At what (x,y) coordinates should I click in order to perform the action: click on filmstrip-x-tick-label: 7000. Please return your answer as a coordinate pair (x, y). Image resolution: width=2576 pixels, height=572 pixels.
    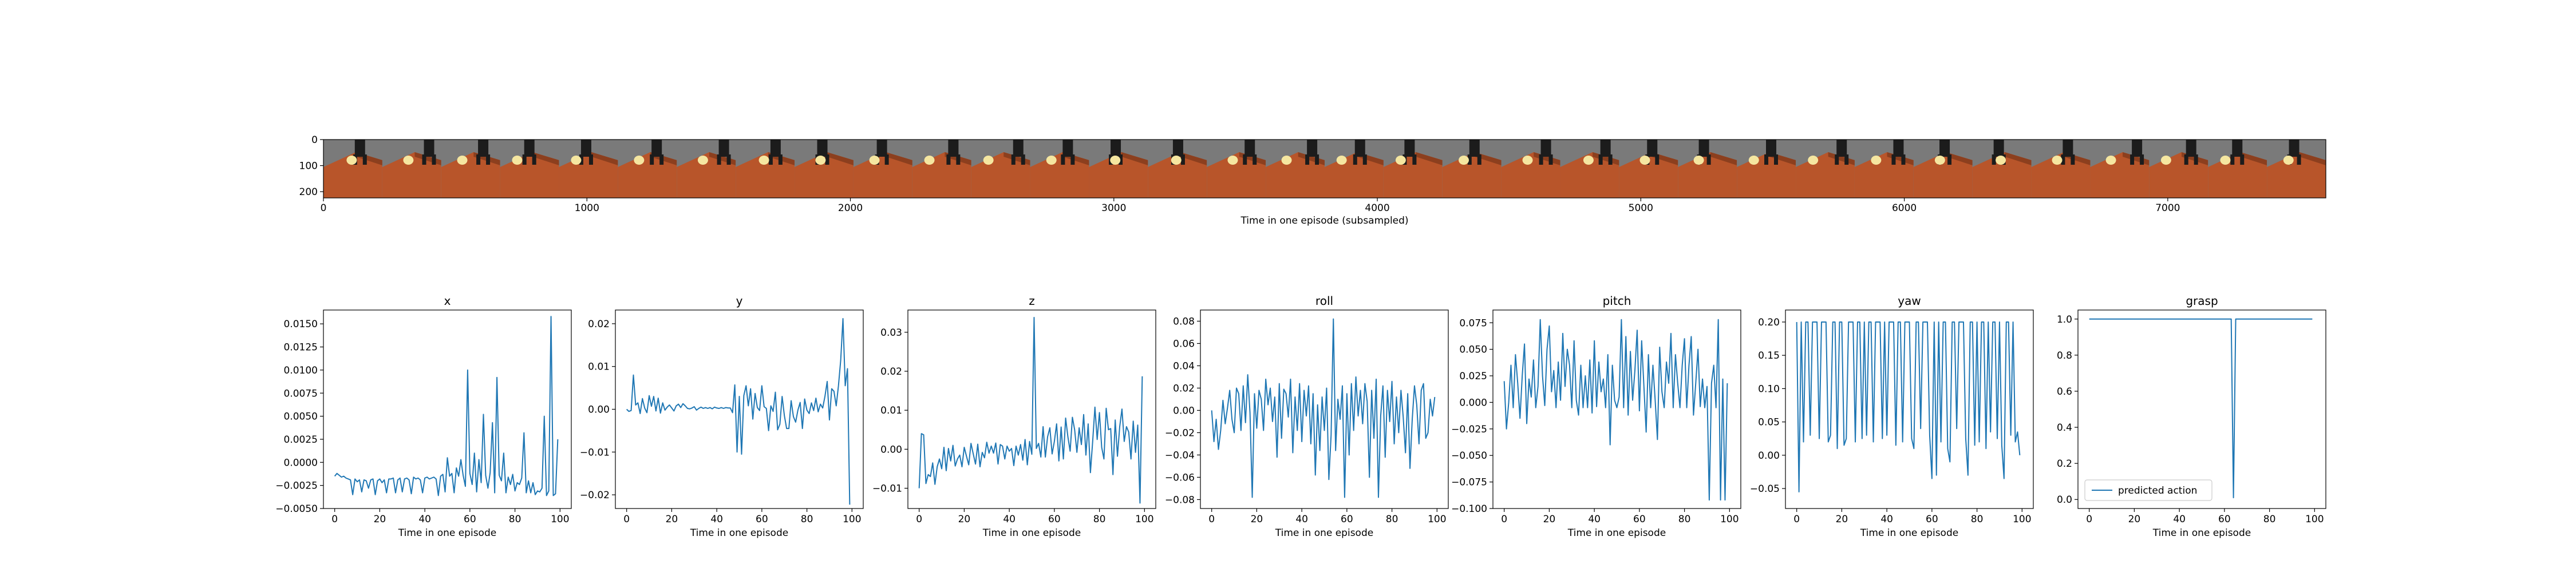
    Looking at the image, I should click on (2167, 208).